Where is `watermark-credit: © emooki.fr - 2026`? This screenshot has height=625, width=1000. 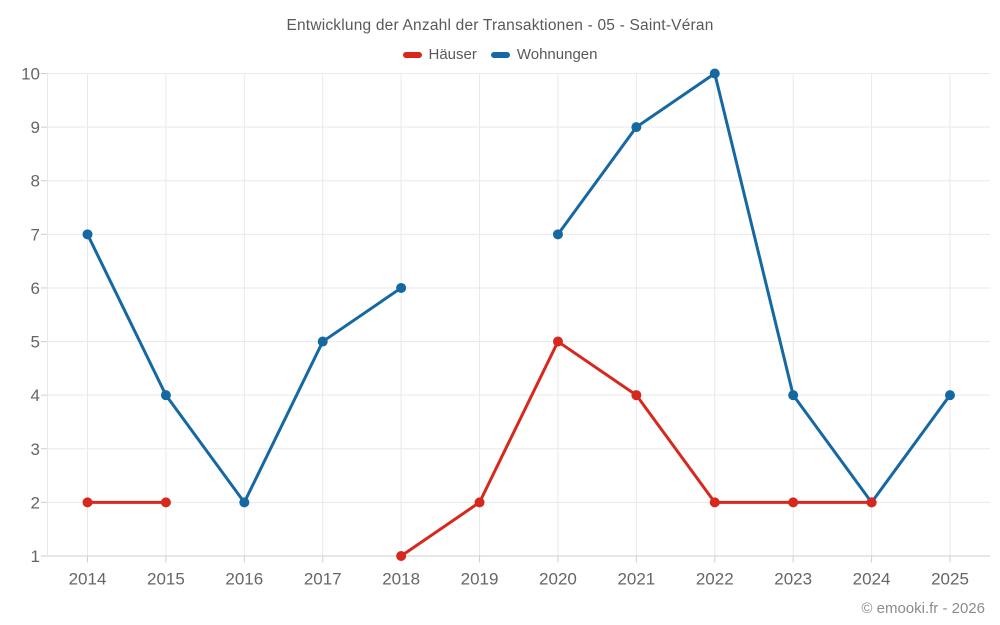
watermark-credit: © emooki.fr - 2026 is located at coordinates (923, 608).